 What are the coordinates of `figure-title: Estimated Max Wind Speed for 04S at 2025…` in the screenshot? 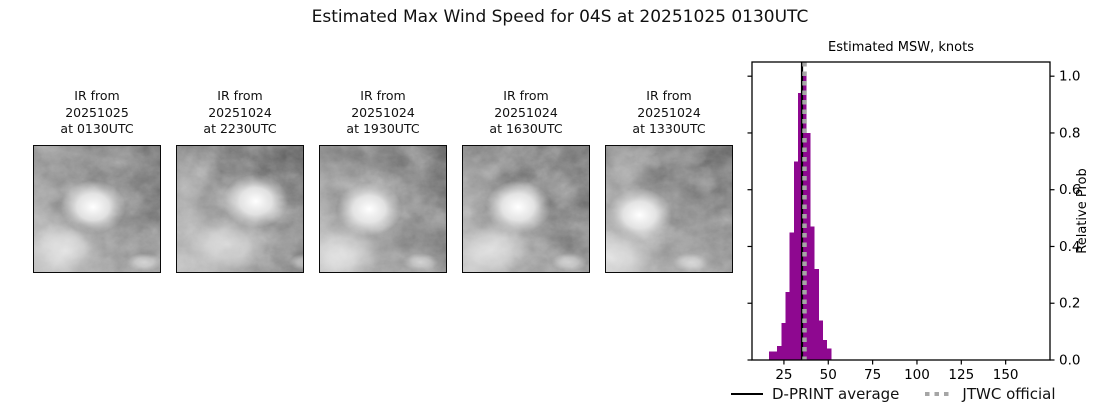 It's located at (560, 17).